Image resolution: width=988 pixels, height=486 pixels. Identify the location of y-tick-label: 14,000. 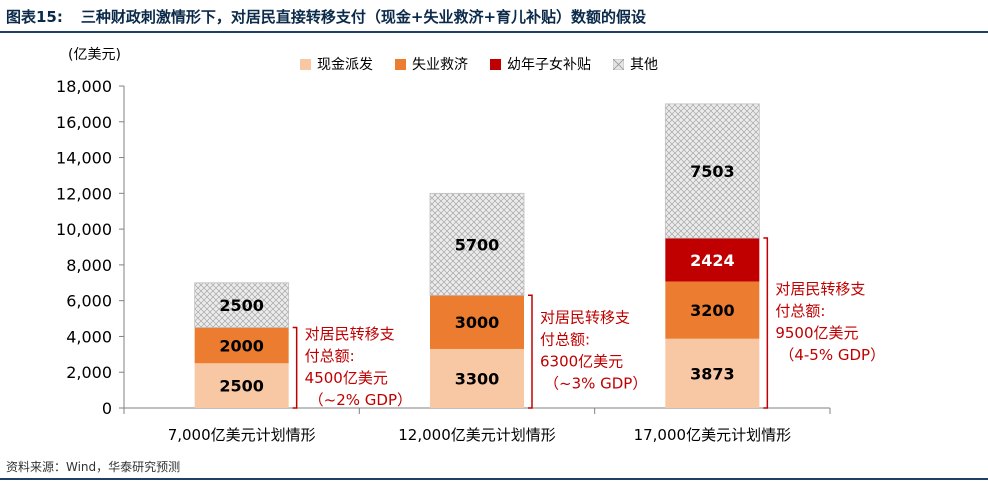
(84, 158).